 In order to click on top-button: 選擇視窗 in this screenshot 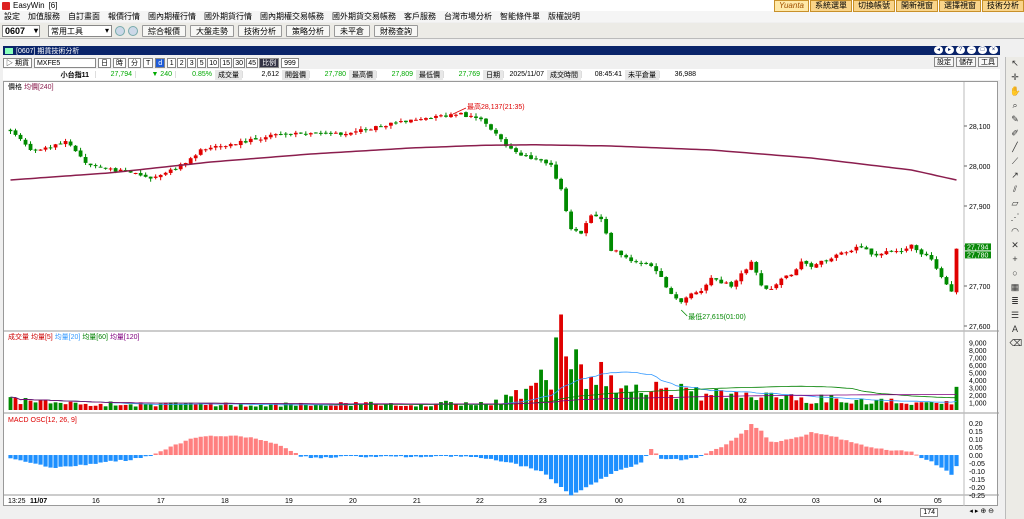, I will do `click(960, 6)`.